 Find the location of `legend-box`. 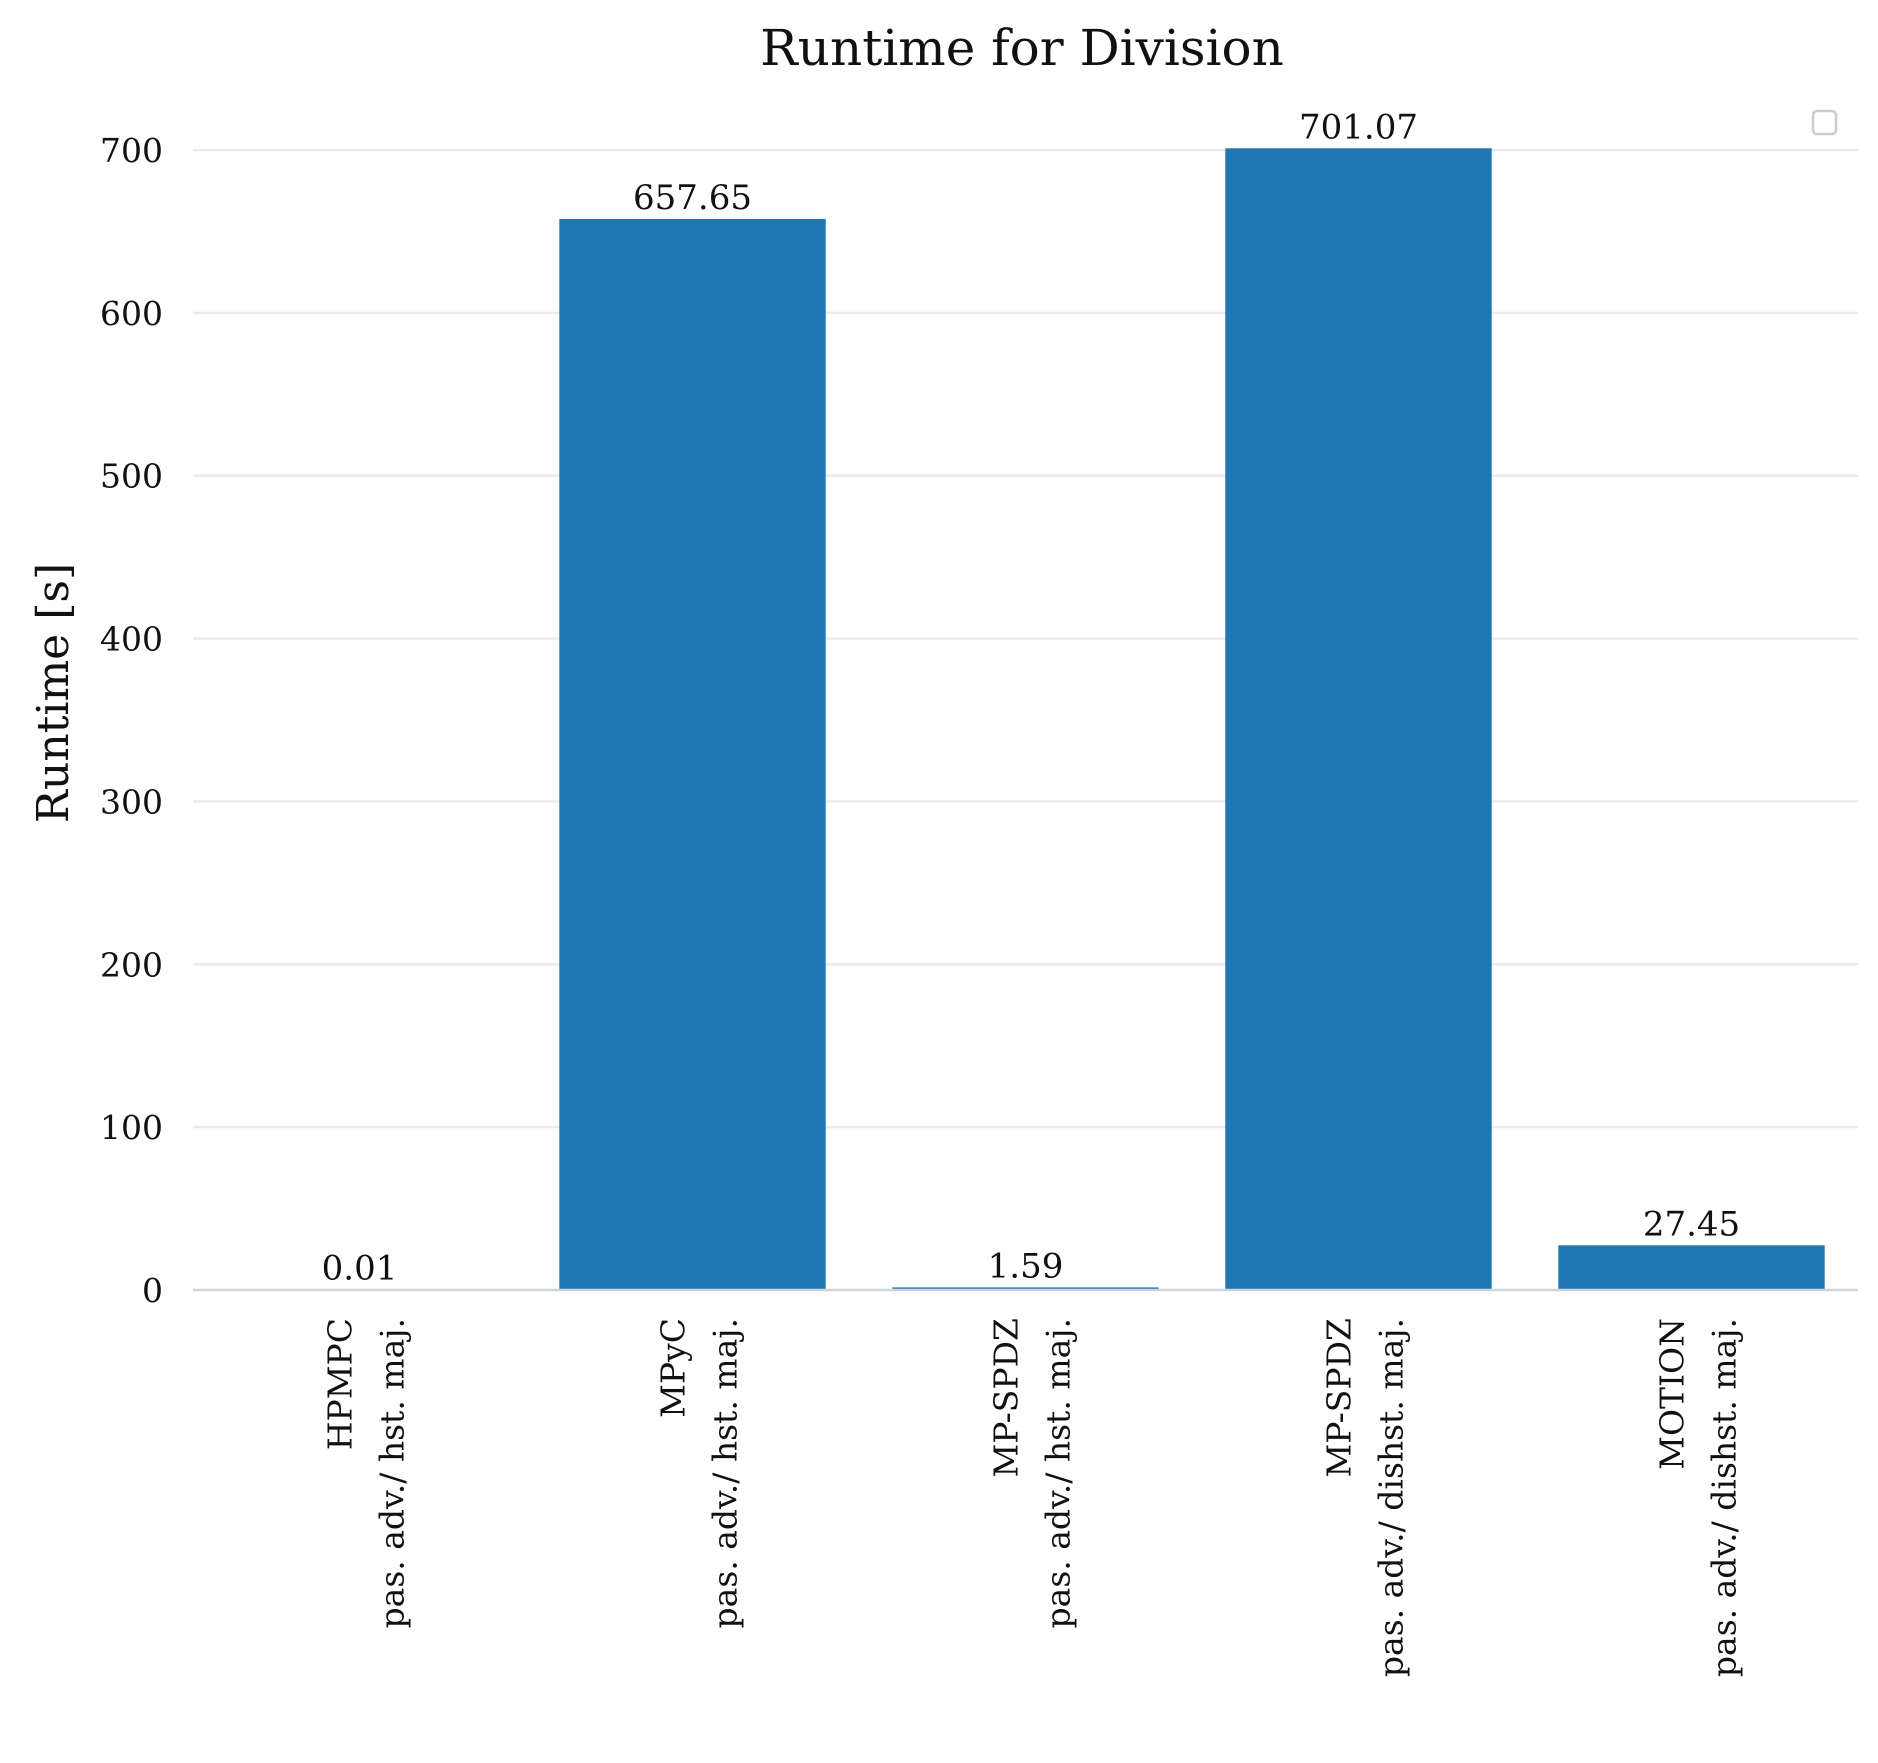

legend-box is located at coordinates (1824, 122).